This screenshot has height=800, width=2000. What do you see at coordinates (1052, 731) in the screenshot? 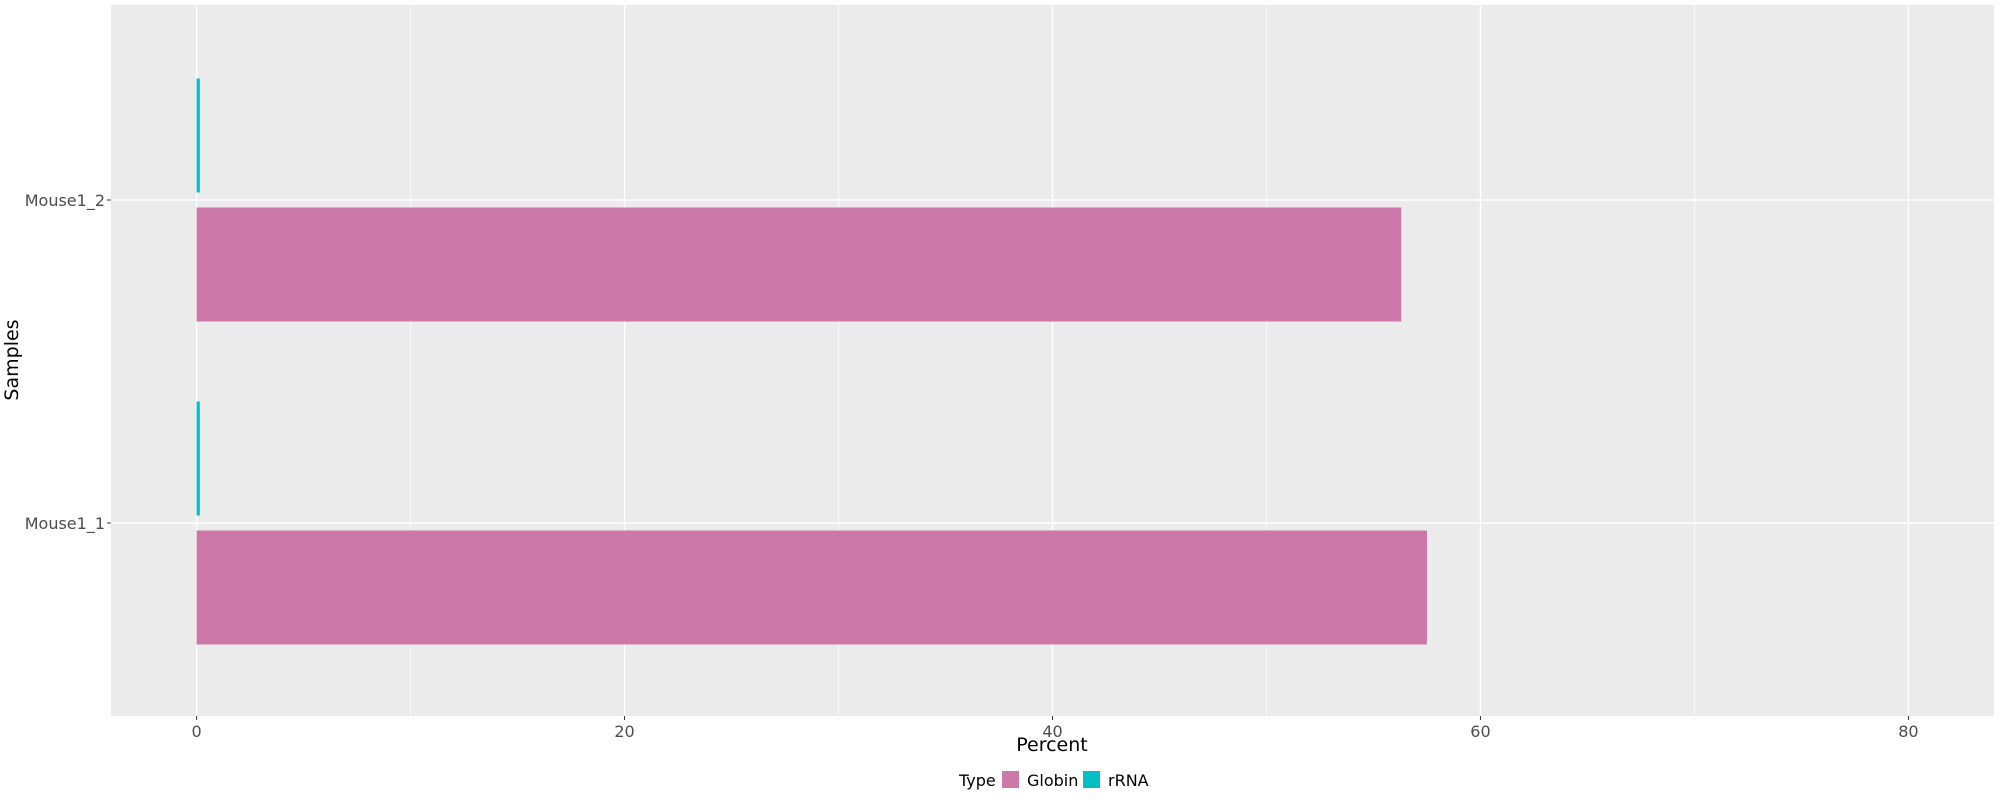
I see `x-tick-label: 40` at bounding box center [1052, 731].